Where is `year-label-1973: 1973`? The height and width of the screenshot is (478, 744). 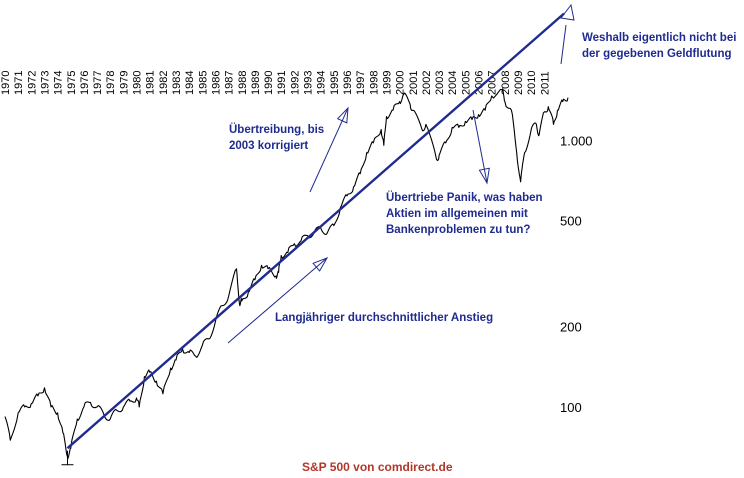 year-label-1973: 1973 is located at coordinates (45, 83).